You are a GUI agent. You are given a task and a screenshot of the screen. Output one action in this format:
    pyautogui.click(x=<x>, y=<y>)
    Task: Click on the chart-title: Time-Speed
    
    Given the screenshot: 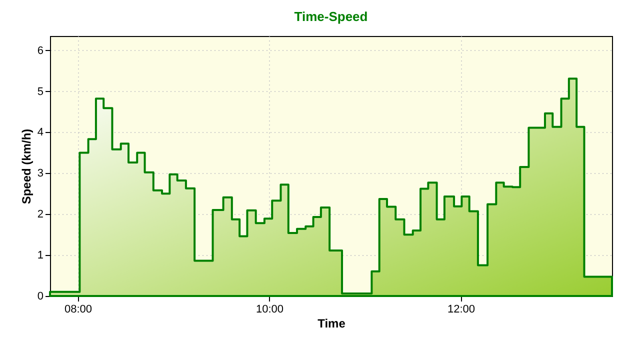 What is the action you would take?
    pyautogui.click(x=331, y=16)
    